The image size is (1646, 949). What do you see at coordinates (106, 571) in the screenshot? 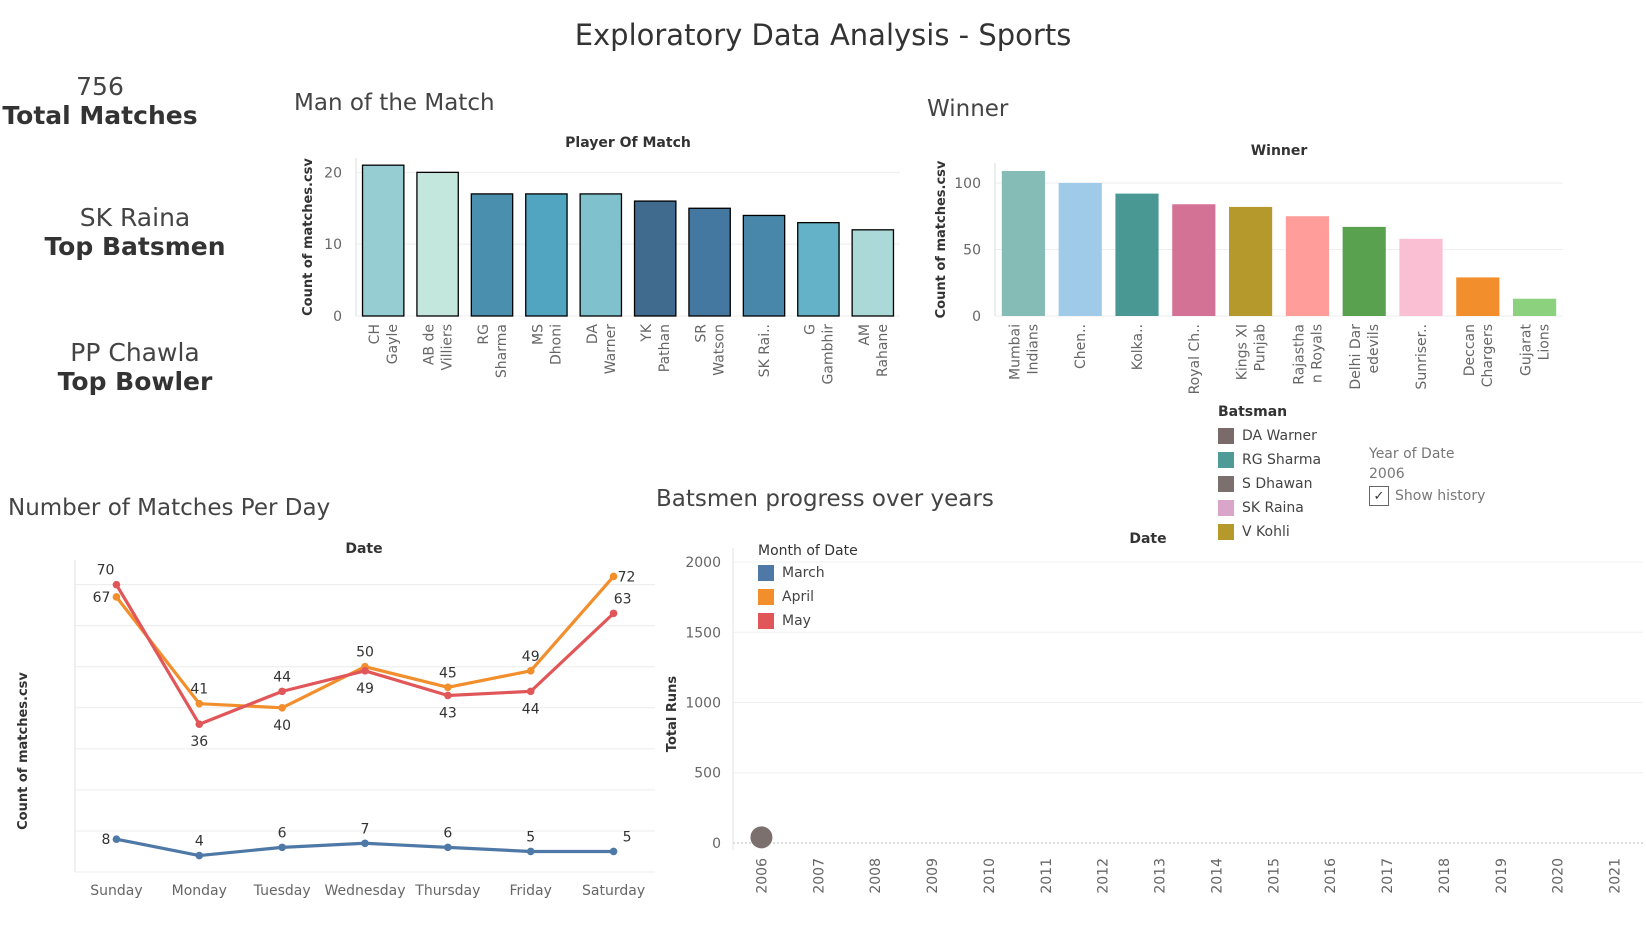
I see `data-label: 70` at bounding box center [106, 571].